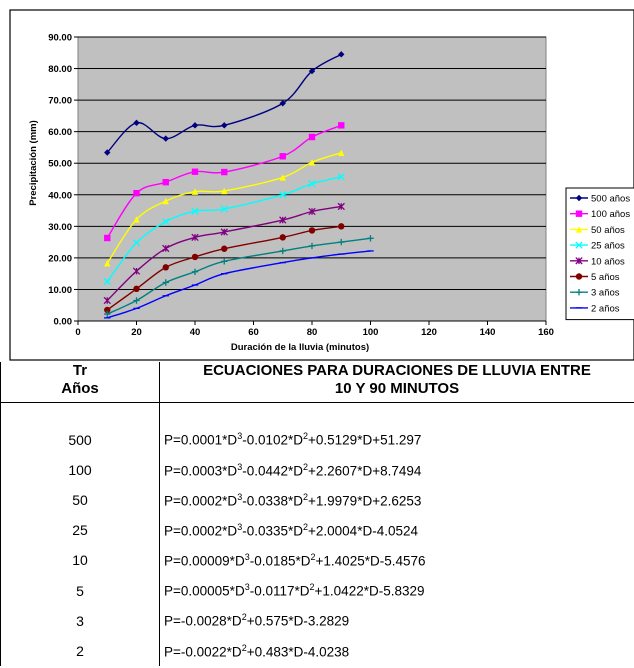  I want to click on equation-part: +0.5129*D+51.297, so click(365, 440).